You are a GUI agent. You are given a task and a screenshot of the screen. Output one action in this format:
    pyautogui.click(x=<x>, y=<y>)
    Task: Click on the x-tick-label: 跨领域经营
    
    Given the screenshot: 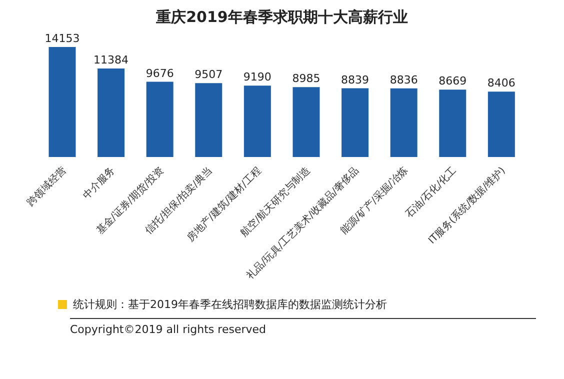 What is the action you would take?
    pyautogui.click(x=46, y=186)
    